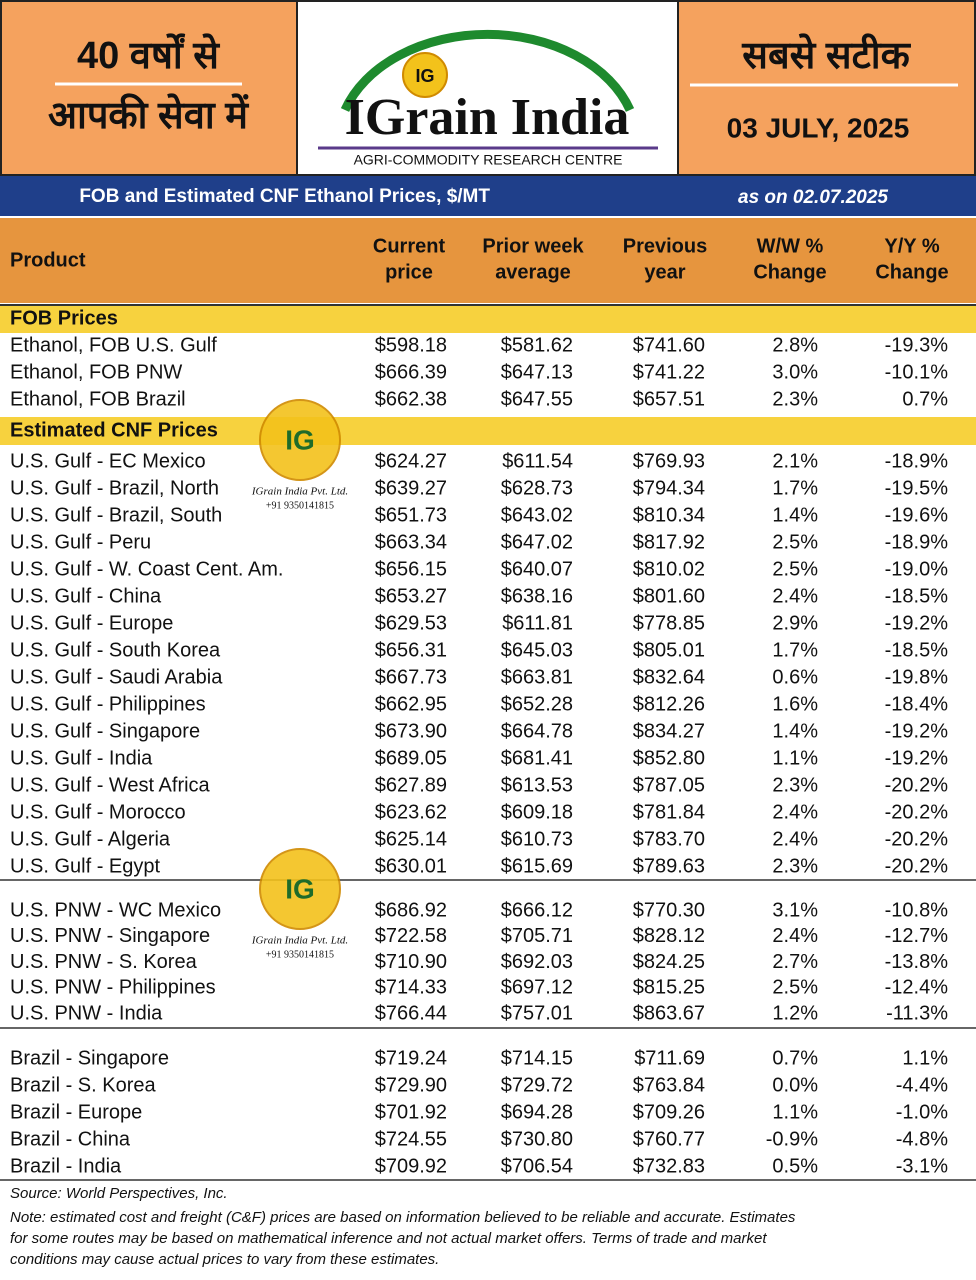 This screenshot has width=976, height=1280. I want to click on cell: $628.73, so click(537, 488).